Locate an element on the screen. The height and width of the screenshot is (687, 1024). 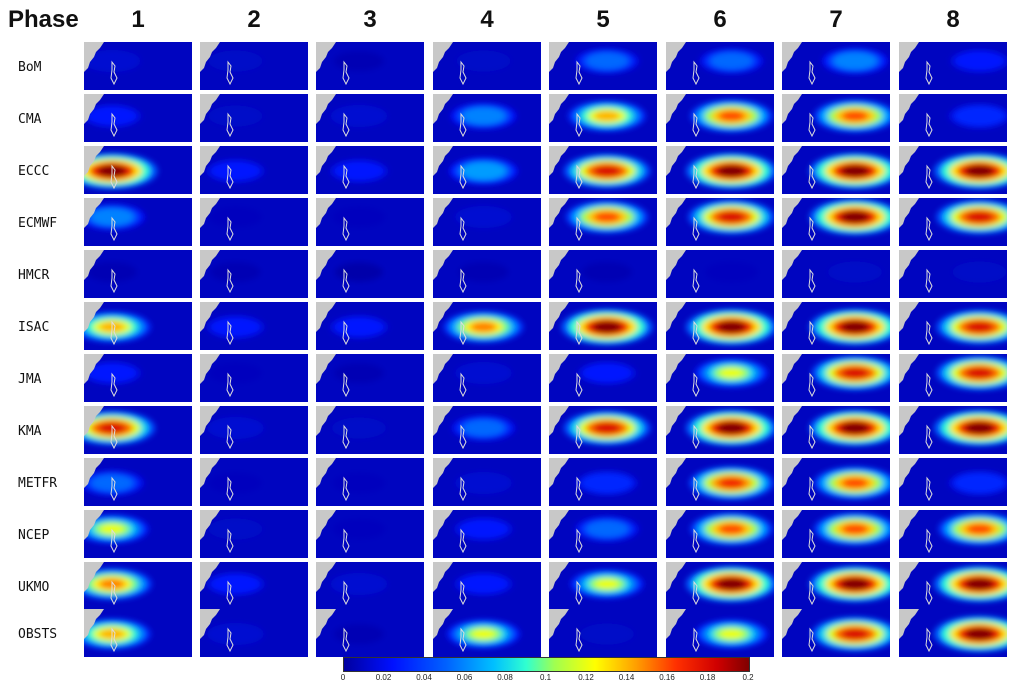
phase-header-2: 2 is located at coordinates (254, 19).